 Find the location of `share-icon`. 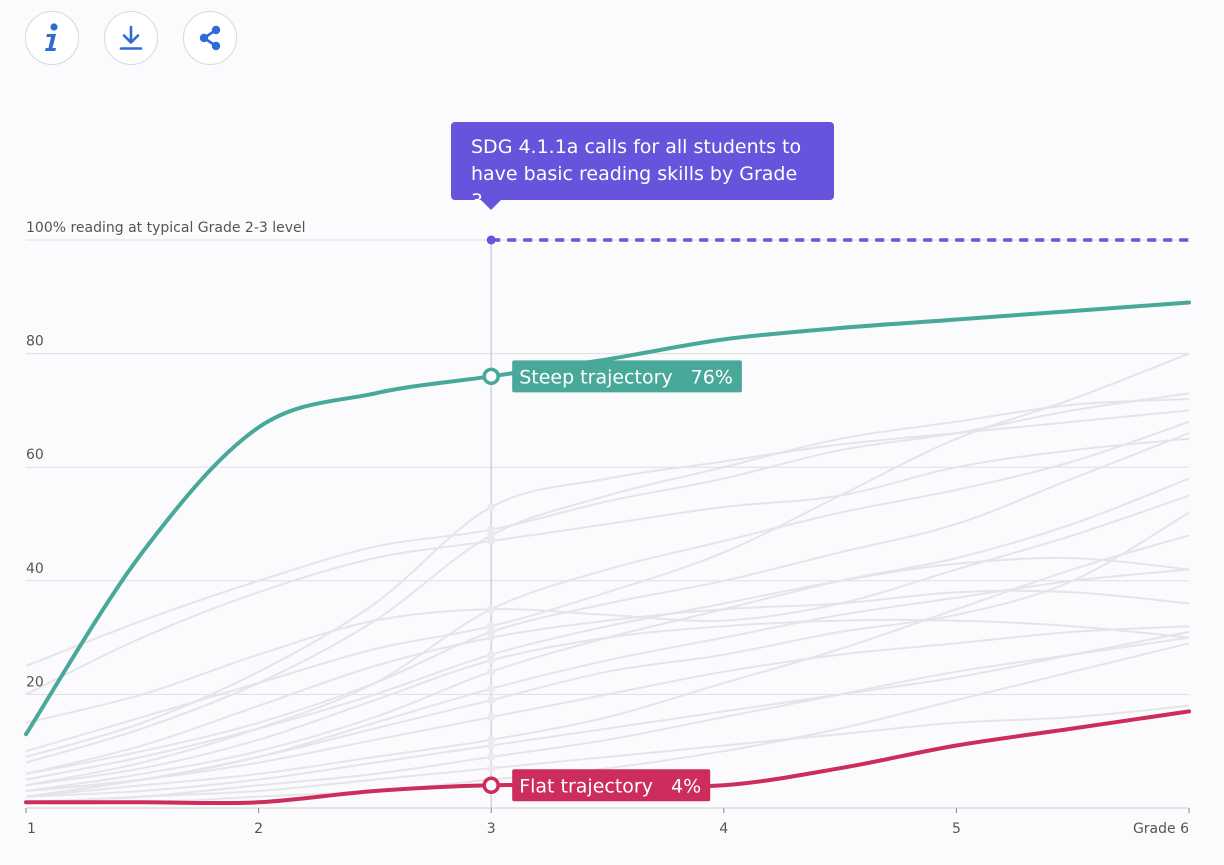

share-icon is located at coordinates (210, 38).